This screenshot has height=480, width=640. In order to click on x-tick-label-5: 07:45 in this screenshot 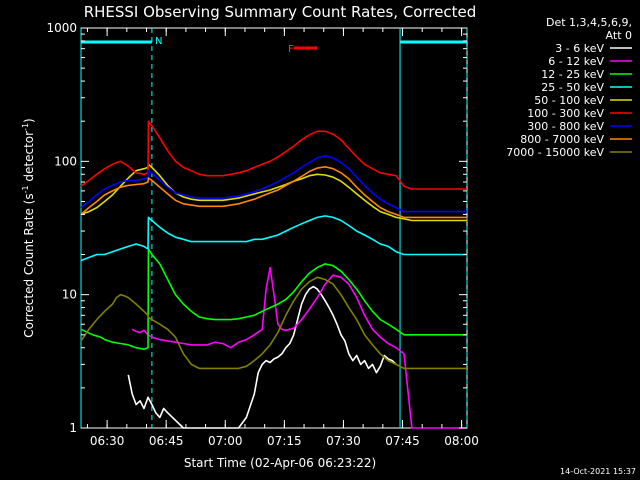, I will do `click(402, 441)`.